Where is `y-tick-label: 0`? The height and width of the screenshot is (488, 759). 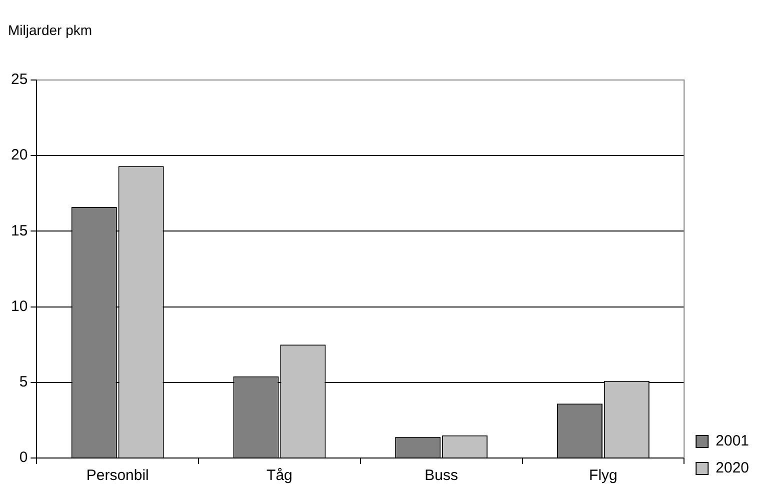 y-tick-label: 0 is located at coordinates (23, 457).